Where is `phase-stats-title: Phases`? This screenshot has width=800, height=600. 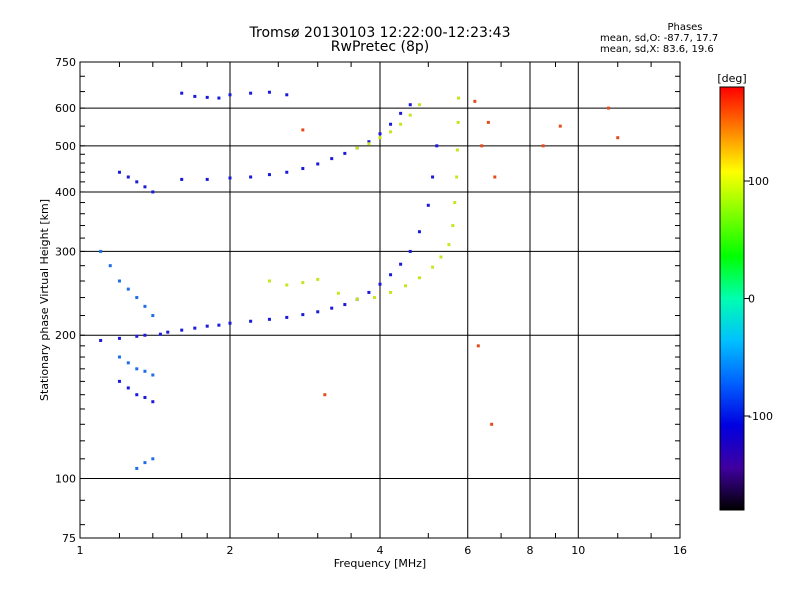 phase-stats-title: Phases is located at coordinates (685, 27).